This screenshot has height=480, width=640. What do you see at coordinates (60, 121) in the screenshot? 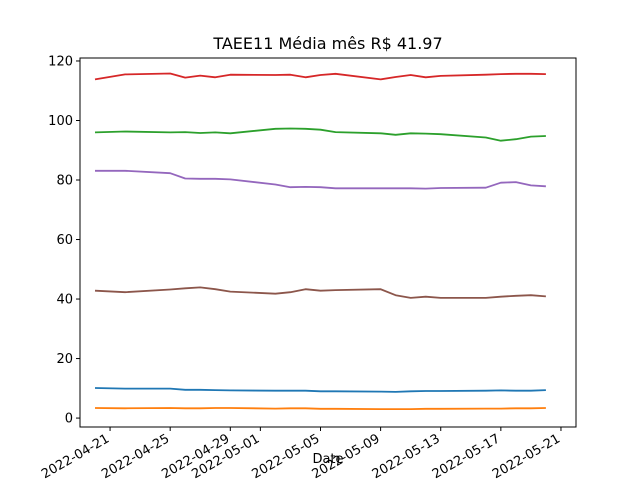
I see `y-tick-label: 100` at bounding box center [60, 121].